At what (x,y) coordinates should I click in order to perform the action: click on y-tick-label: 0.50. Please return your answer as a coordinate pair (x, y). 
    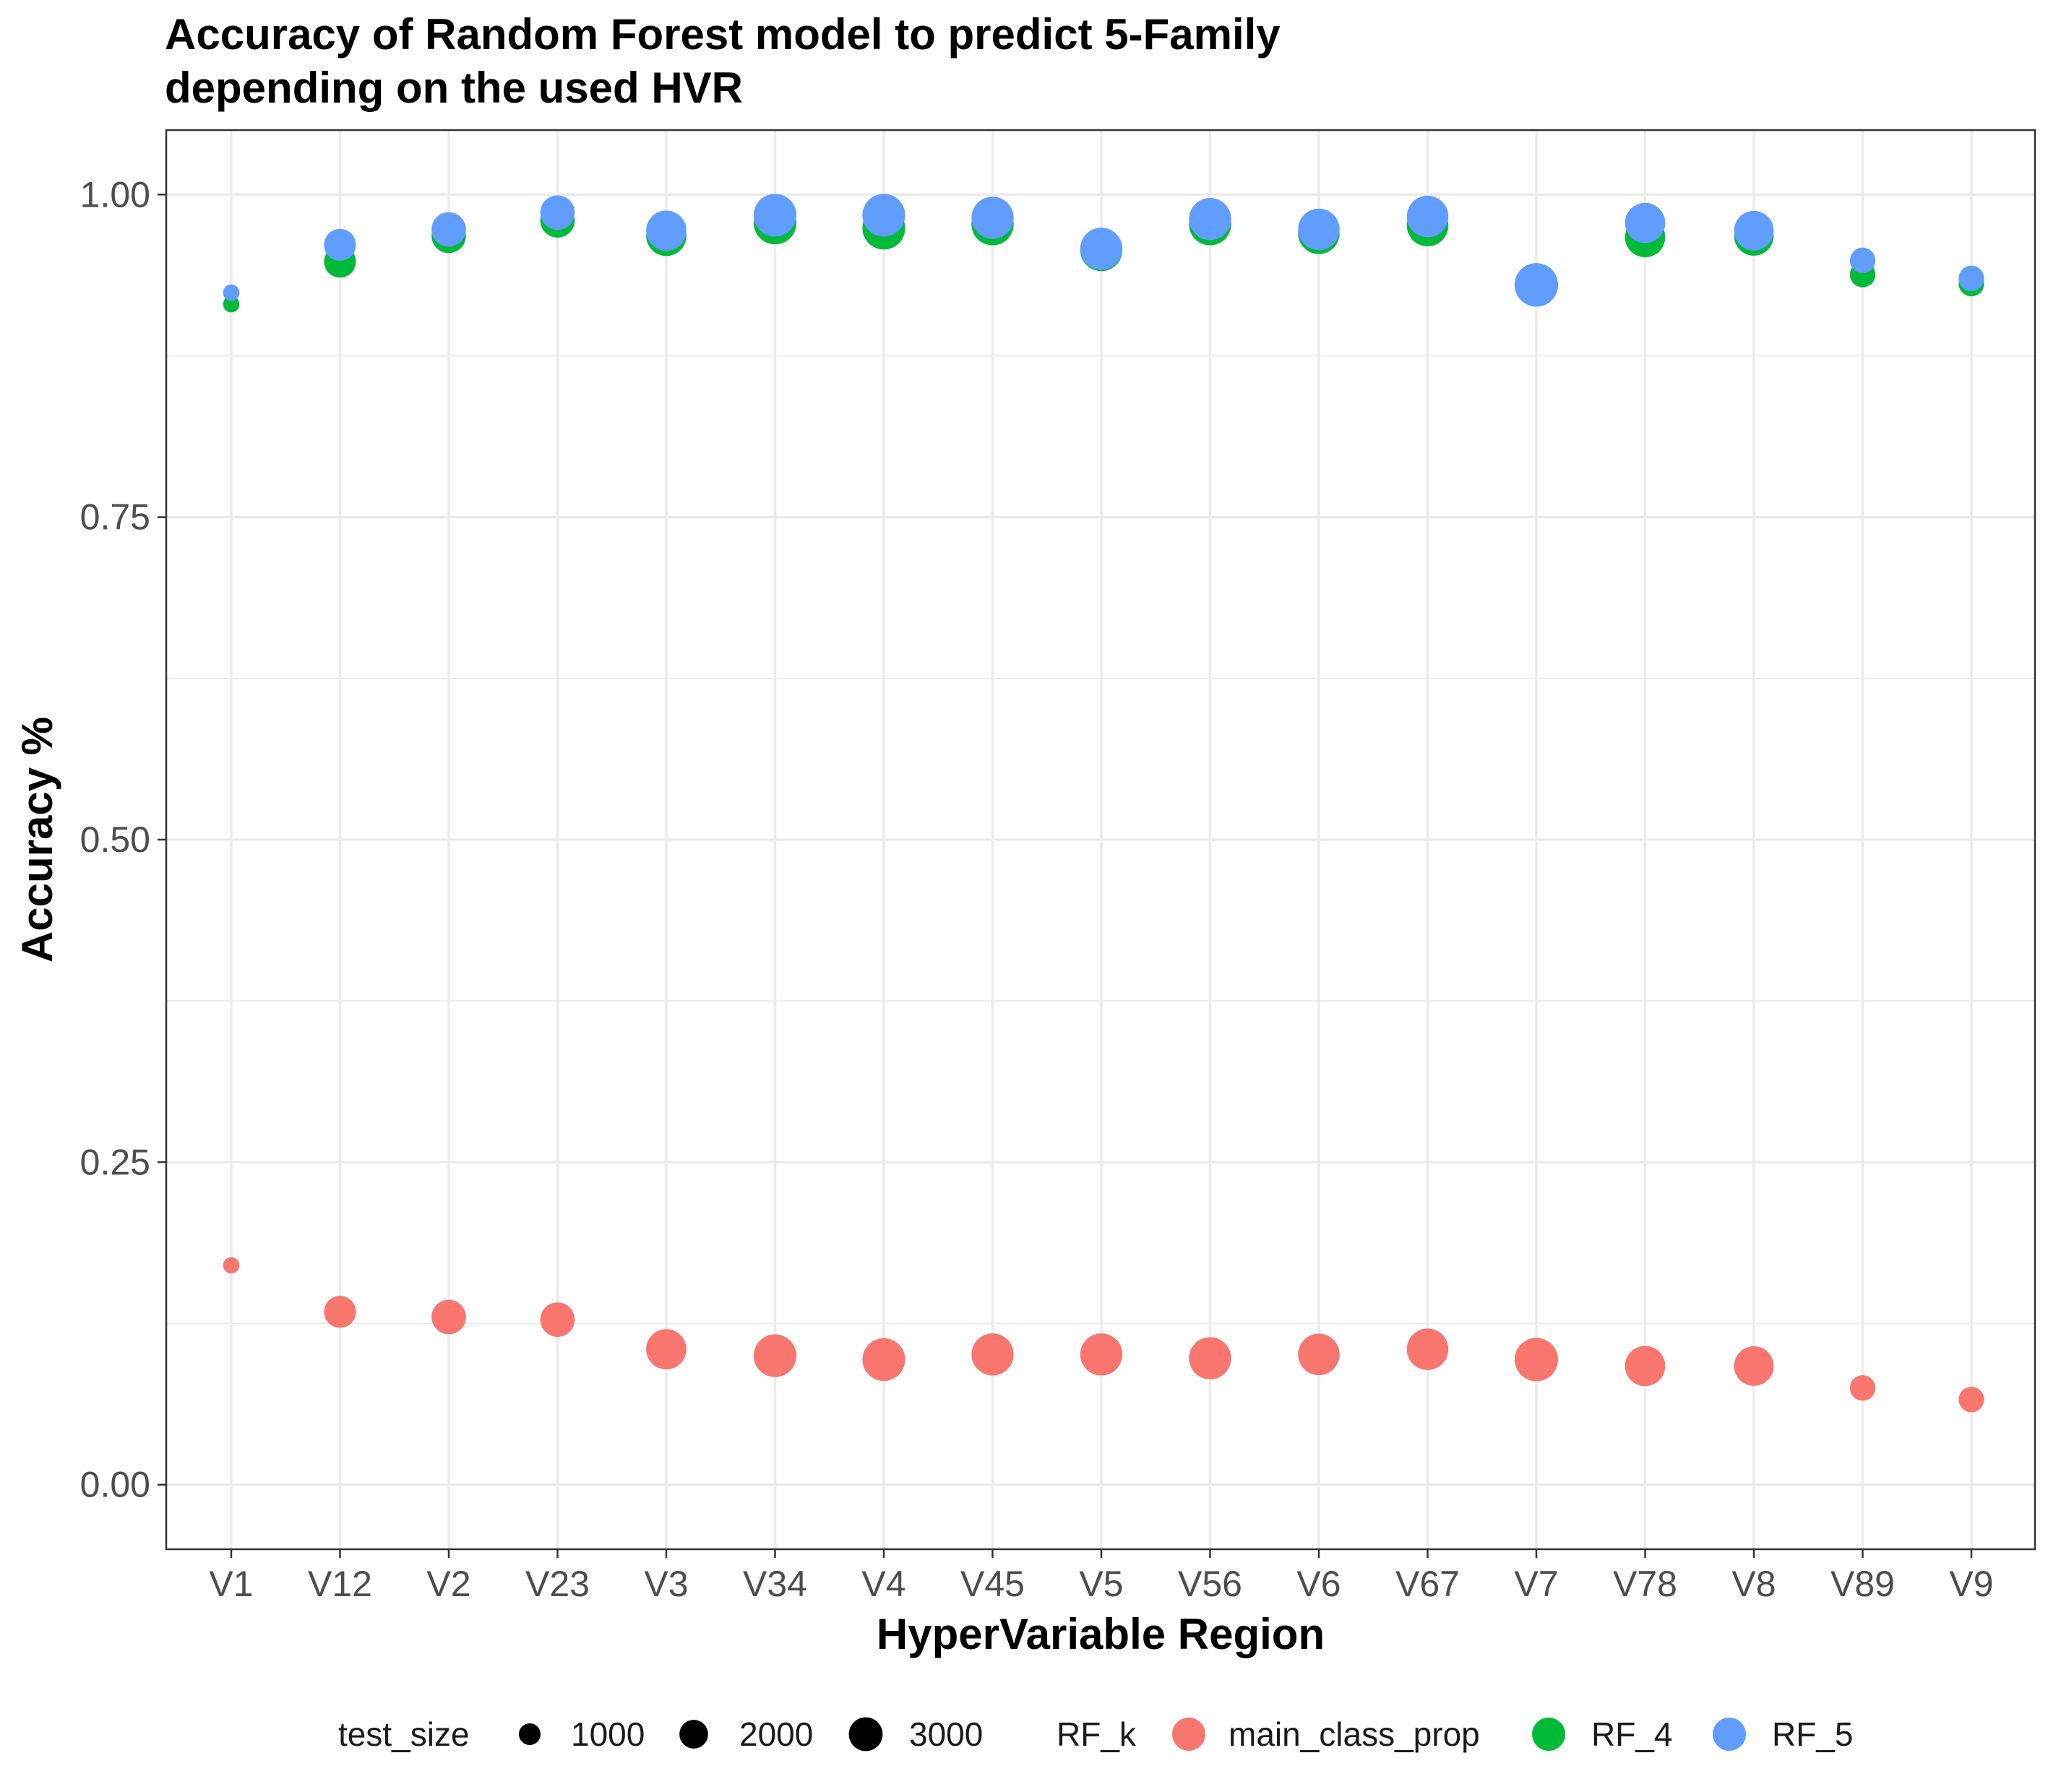
    Looking at the image, I should click on (115, 839).